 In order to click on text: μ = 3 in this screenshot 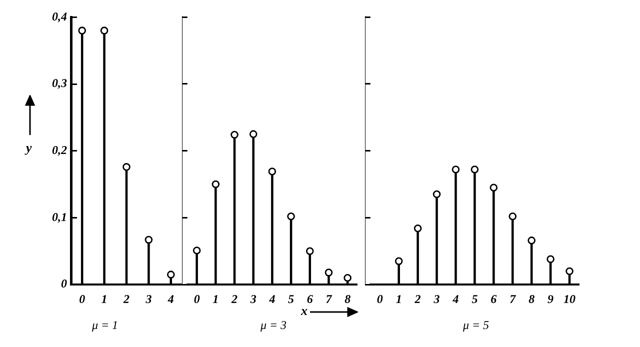, I will do `click(273, 325)`.